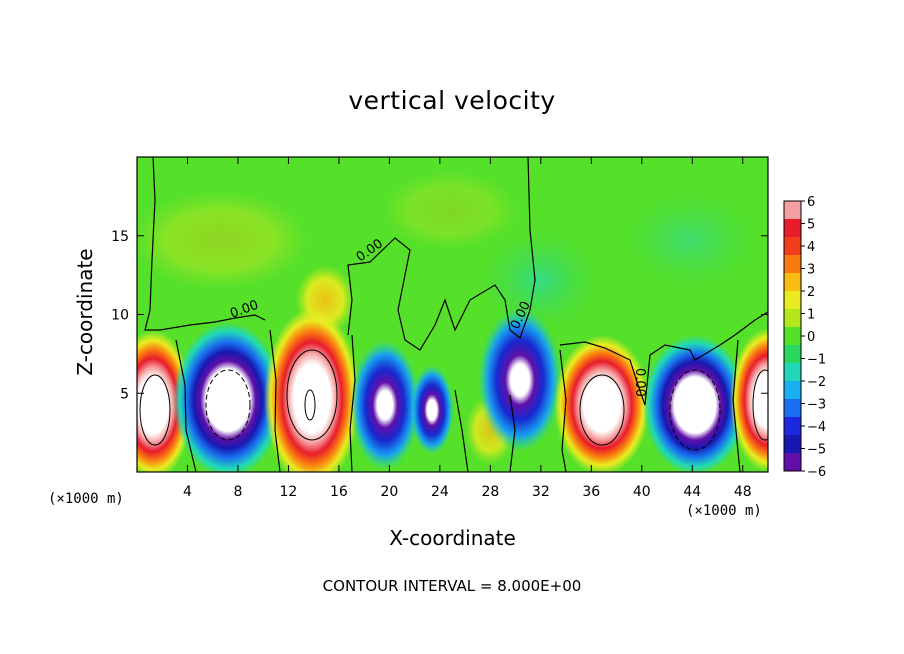 This screenshot has width=904, height=654. Describe the element at coordinates (804, 337) in the screenshot. I see `colorbar: 6 5 4 3 2 1 0 −1 −2 −3 −4 −5 −6` at that location.